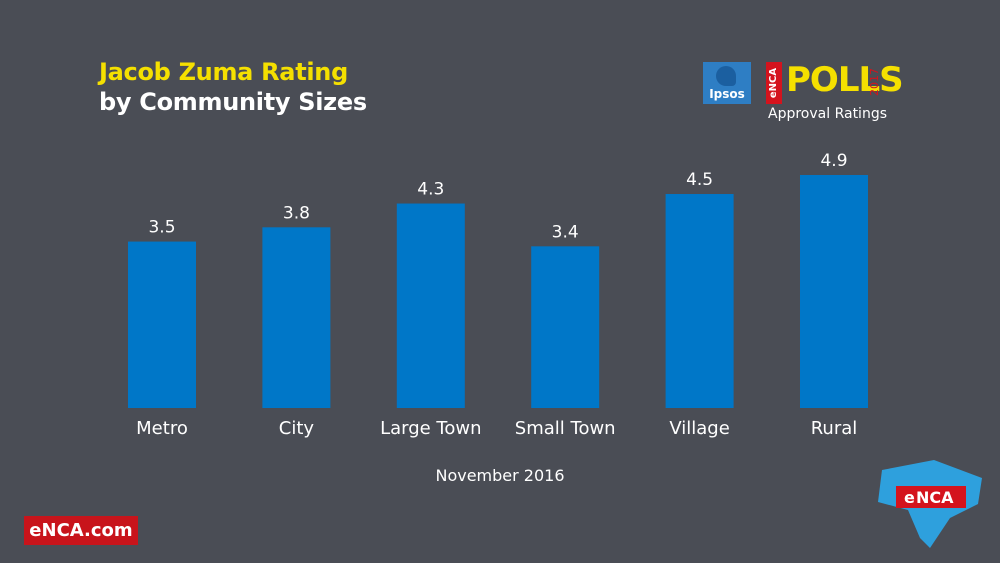 Image resolution: width=1000 pixels, height=563 pixels. What do you see at coordinates (296, 317) in the screenshot?
I see `bar-city` at bounding box center [296, 317].